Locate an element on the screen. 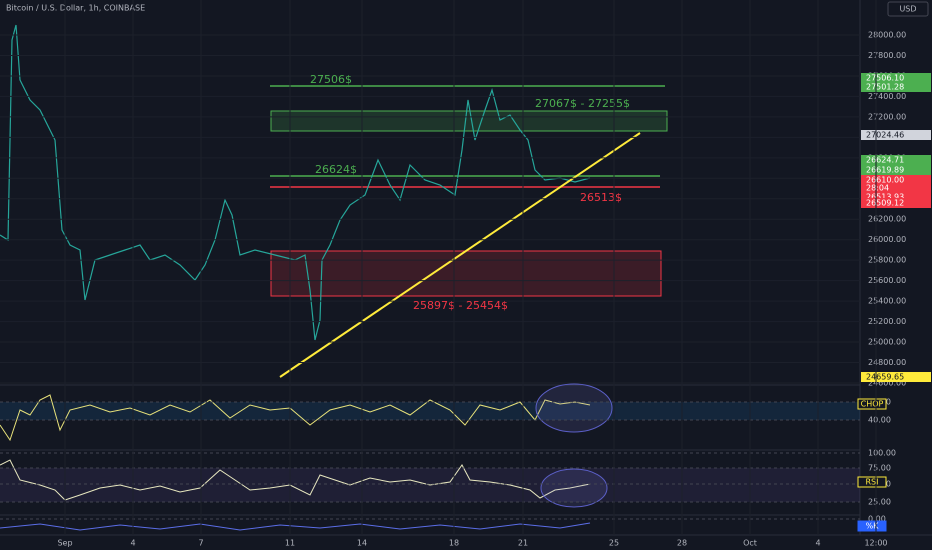  time-tick-label: 11 is located at coordinates (290, 543).